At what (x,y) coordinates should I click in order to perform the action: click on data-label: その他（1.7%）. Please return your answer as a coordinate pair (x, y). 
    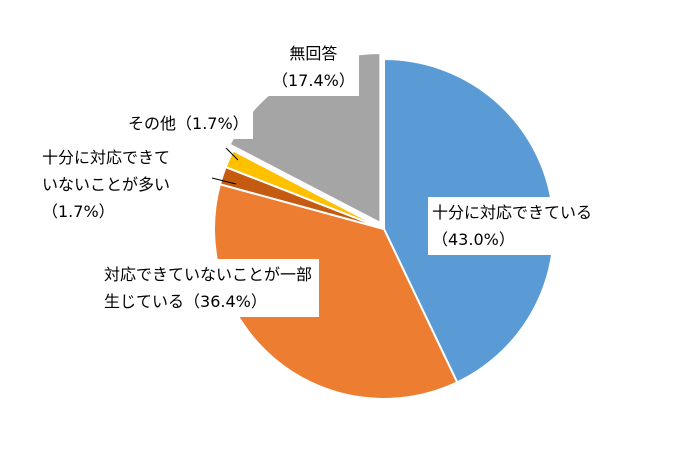
    Looking at the image, I should click on (188, 123).